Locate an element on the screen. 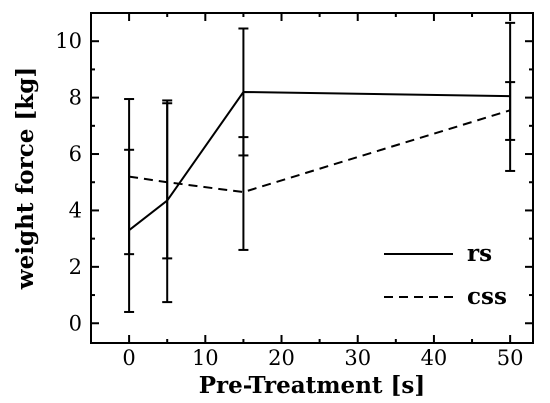 The width and height of the screenshot is (550, 403). y-tick-label: 2 is located at coordinates (75, 267).